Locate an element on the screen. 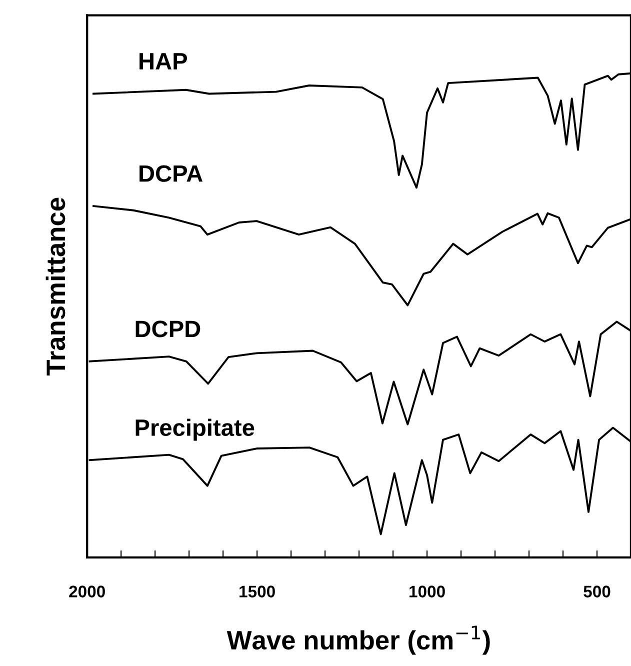 Image resolution: width=631 pixels, height=666 pixels. x-axis-title: Wave number (cm$^{−1}$) is located at coordinates (358, 640).